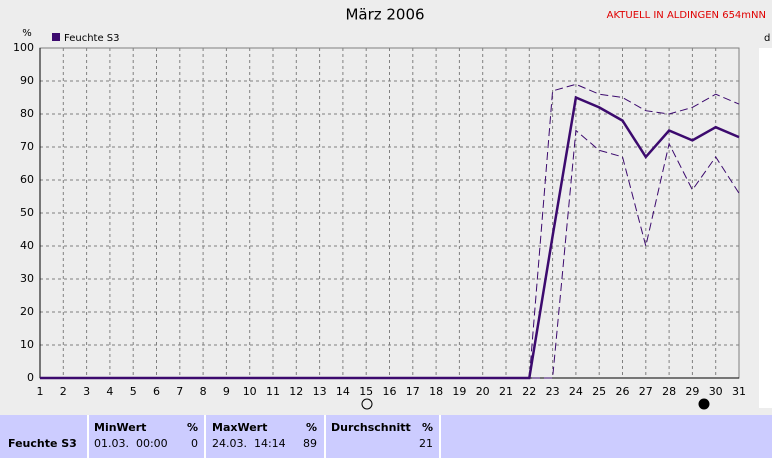  Describe the element at coordinates (459, 391) in the screenshot. I see `x-tick-label: 19` at that location.